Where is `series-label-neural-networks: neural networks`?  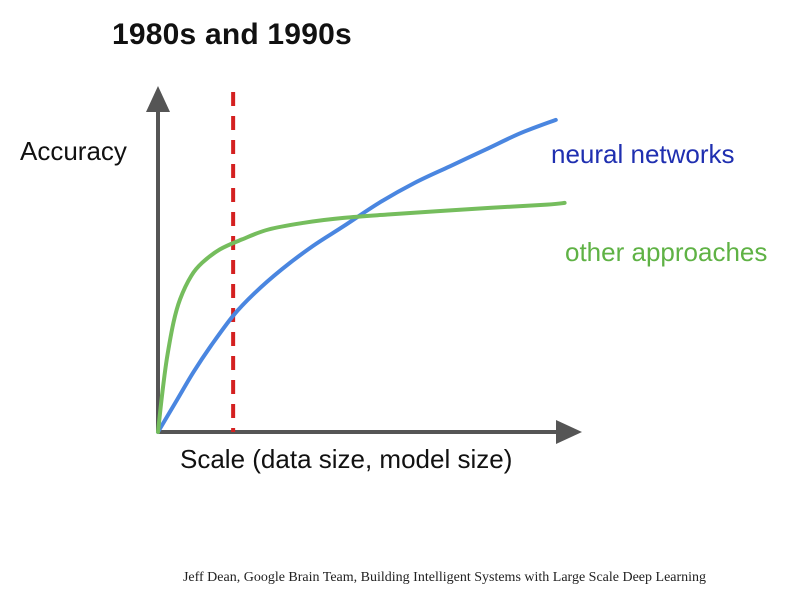
series-label-neural-networks: neural networks is located at coordinates (643, 154).